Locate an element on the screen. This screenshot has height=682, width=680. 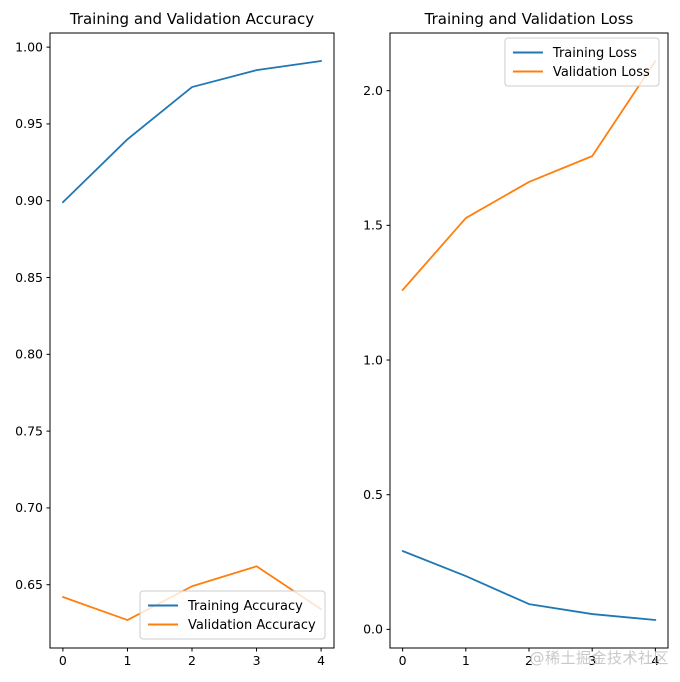
y-axis: 0.65 0.70 0.75 0.80 0.85 0.90 0.95 1.00 is located at coordinates (32, 315).